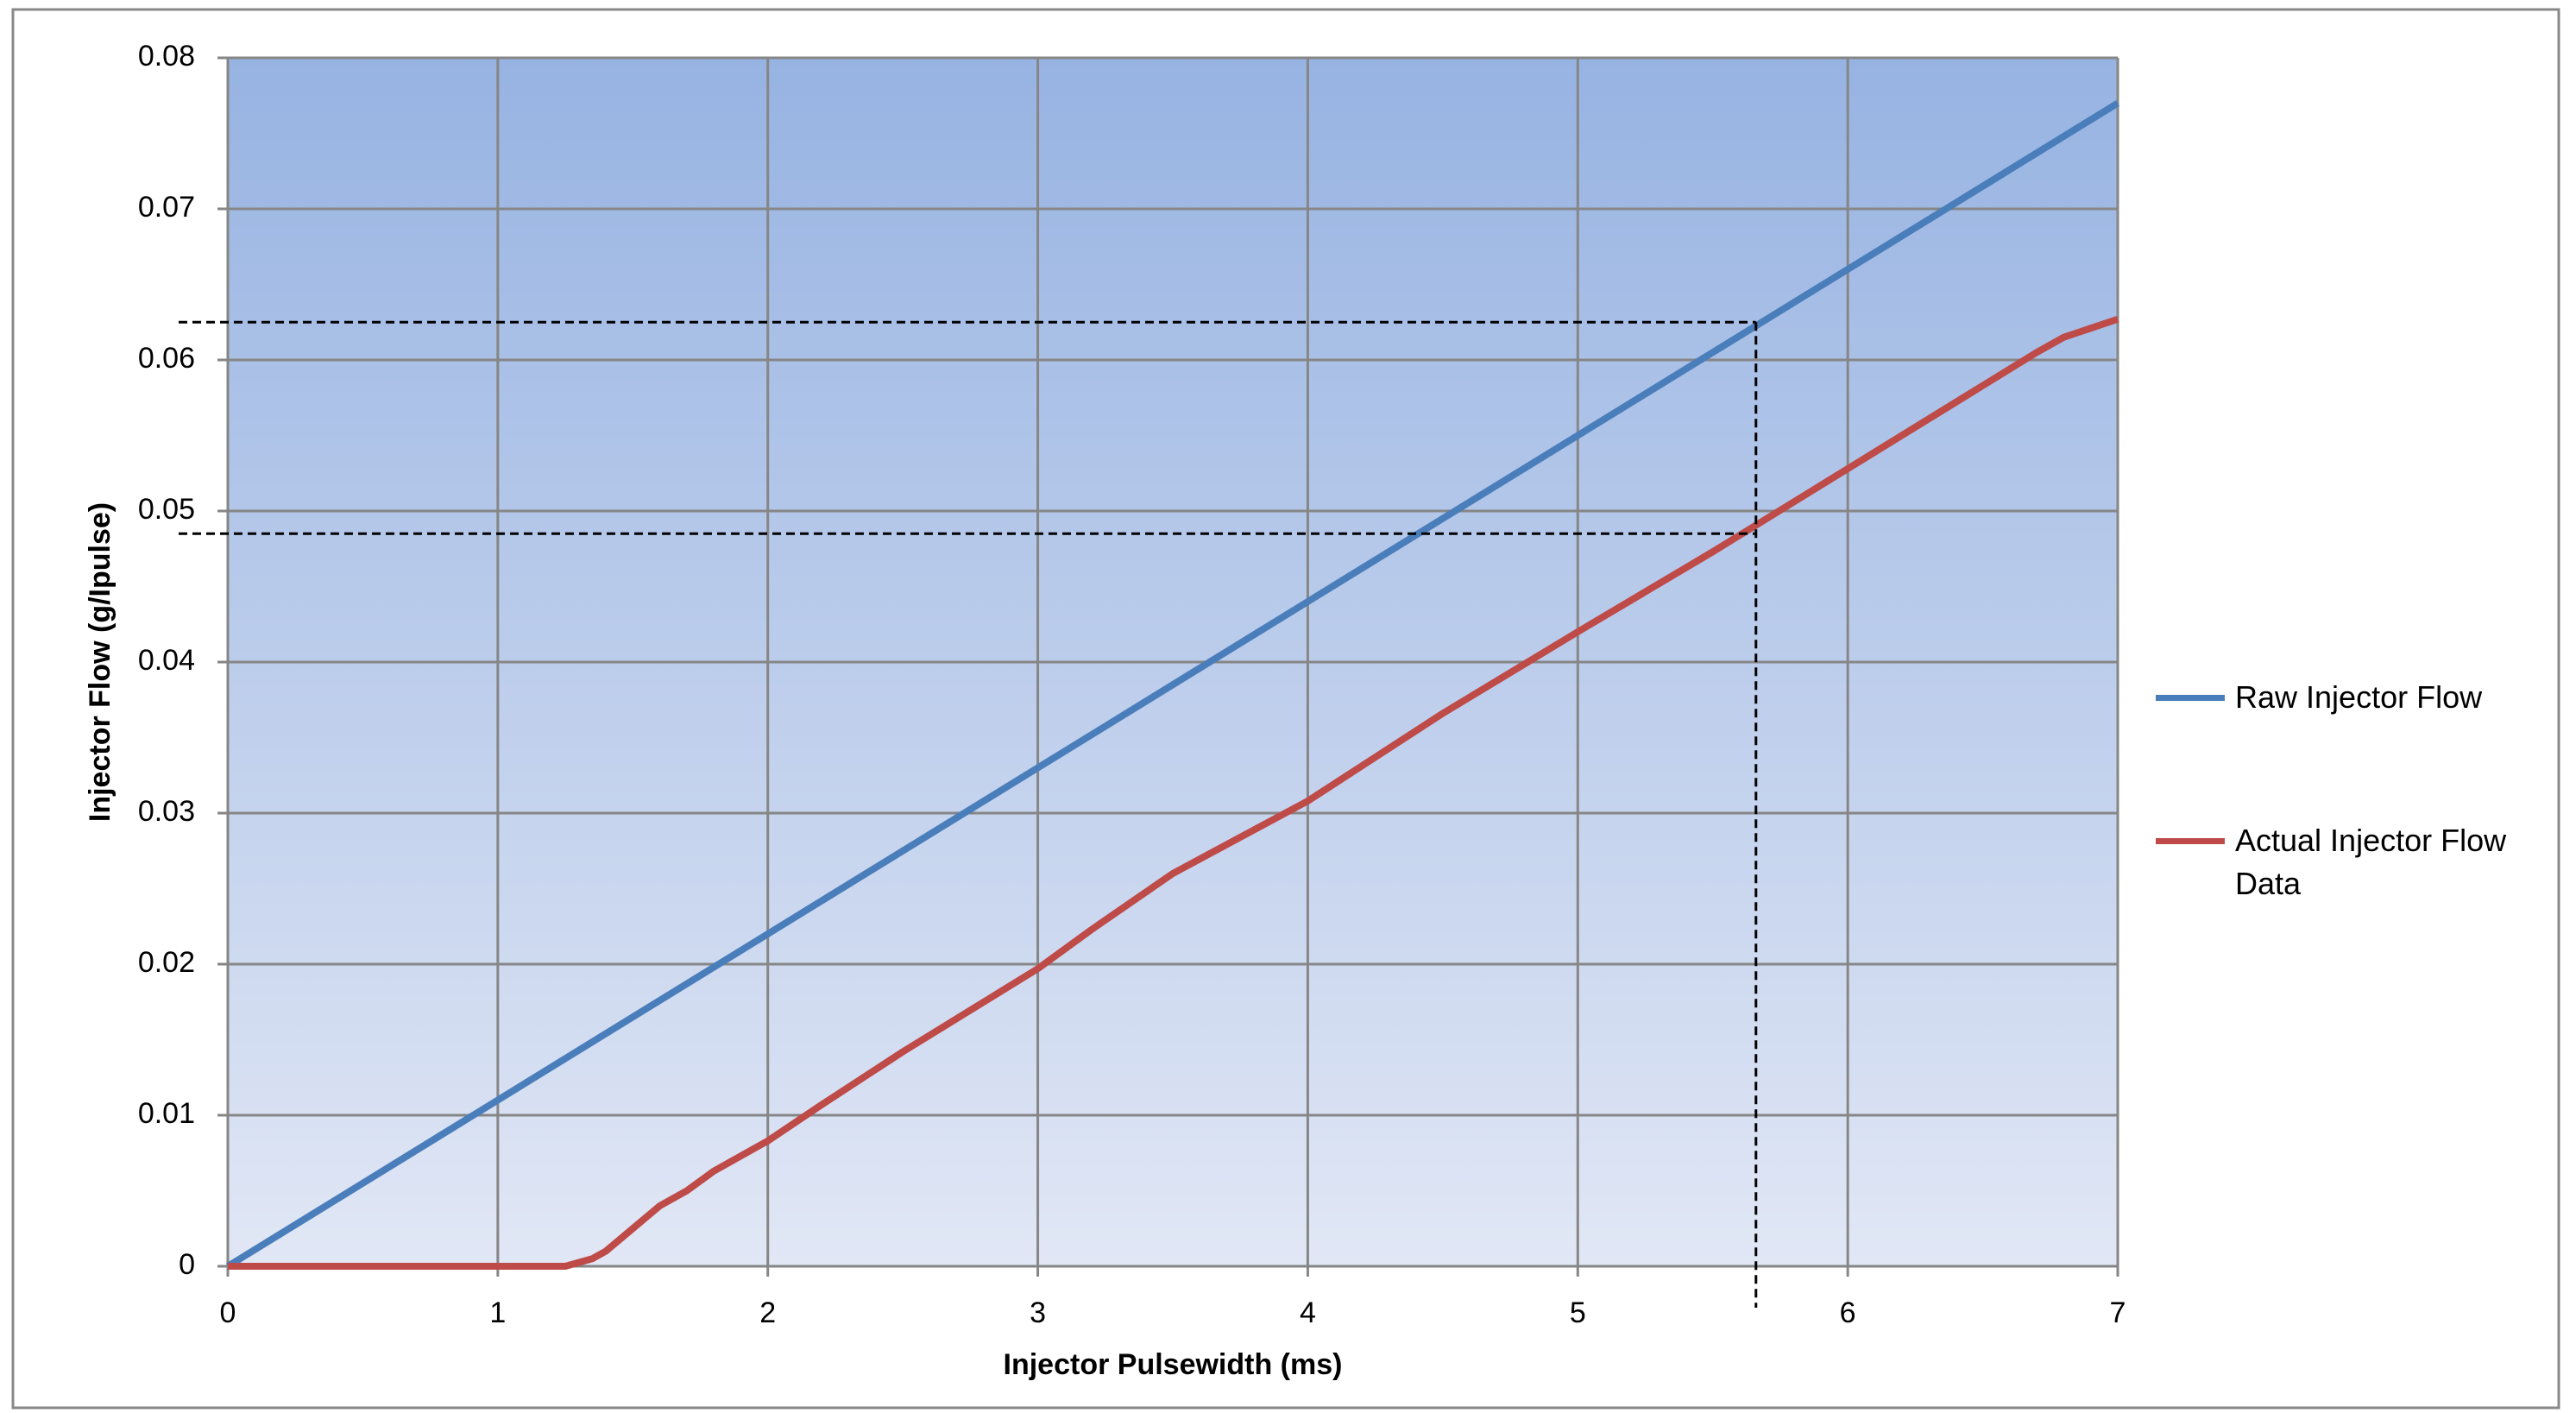 This screenshot has height=1413, width=2576. Describe the element at coordinates (166, 962) in the screenshot. I see `y-tick-label: 0.02` at that location.